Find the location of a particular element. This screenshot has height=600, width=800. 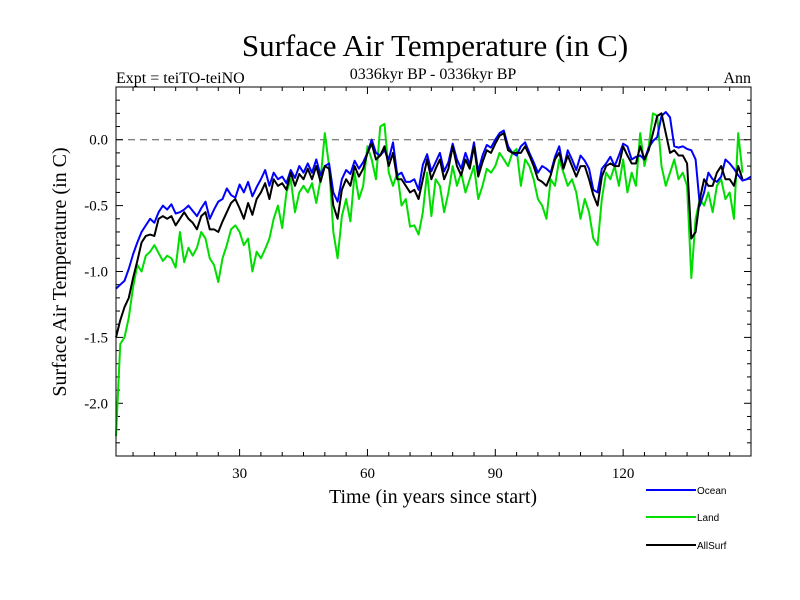

y-axis-label: Surface Air Temperature (in C) is located at coordinates (60, 271).